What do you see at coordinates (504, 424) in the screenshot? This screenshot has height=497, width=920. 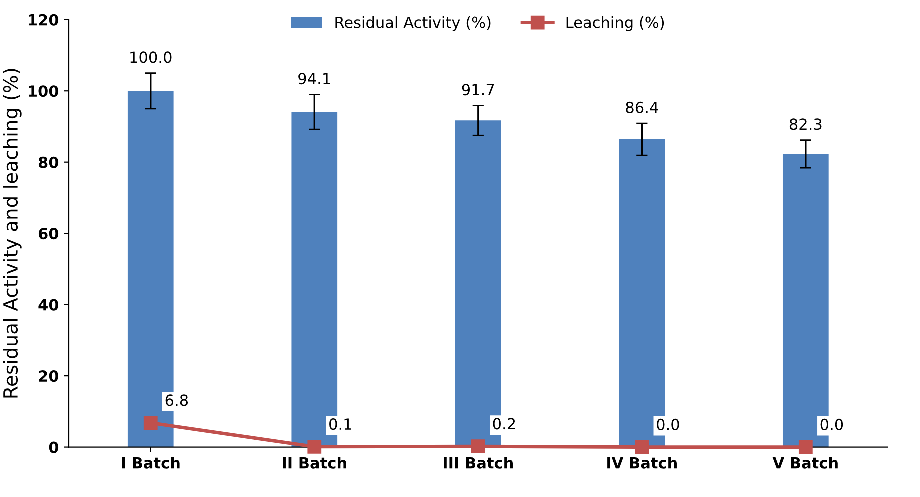 I see `data-label: 0.2` at bounding box center [504, 424].